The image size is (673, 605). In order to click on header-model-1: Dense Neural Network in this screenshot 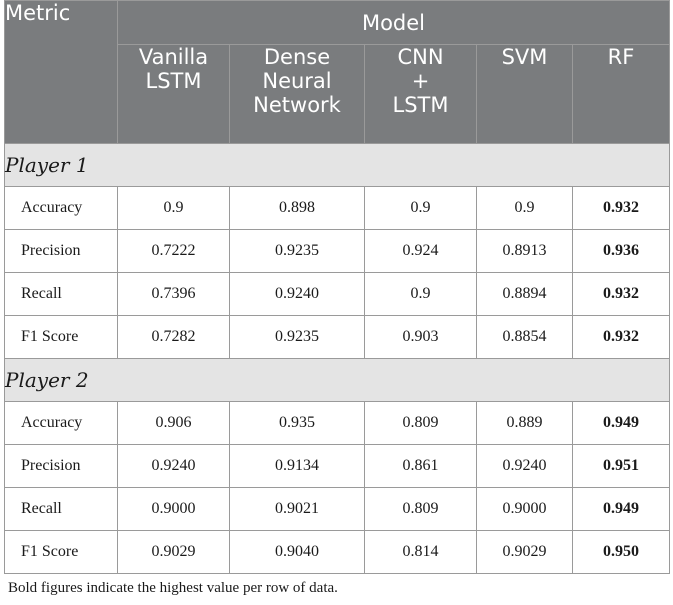, I will do `click(297, 94)`.